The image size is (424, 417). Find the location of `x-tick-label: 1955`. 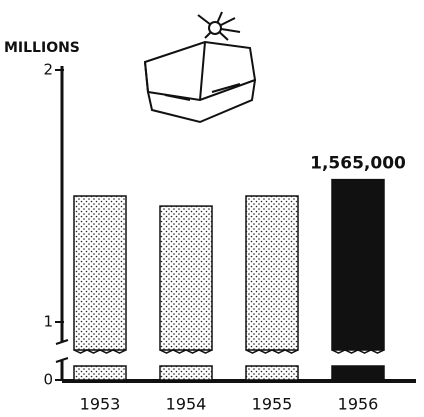

x-tick-label: 1955 is located at coordinates (272, 404).